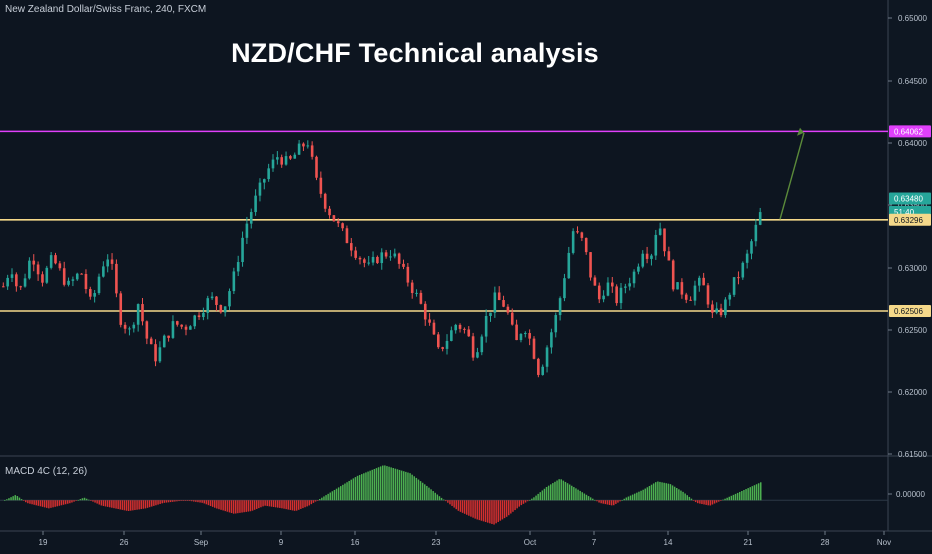 The height and width of the screenshot is (554, 932). What do you see at coordinates (355, 542) in the screenshot?
I see `time-tick-label: 16` at bounding box center [355, 542].